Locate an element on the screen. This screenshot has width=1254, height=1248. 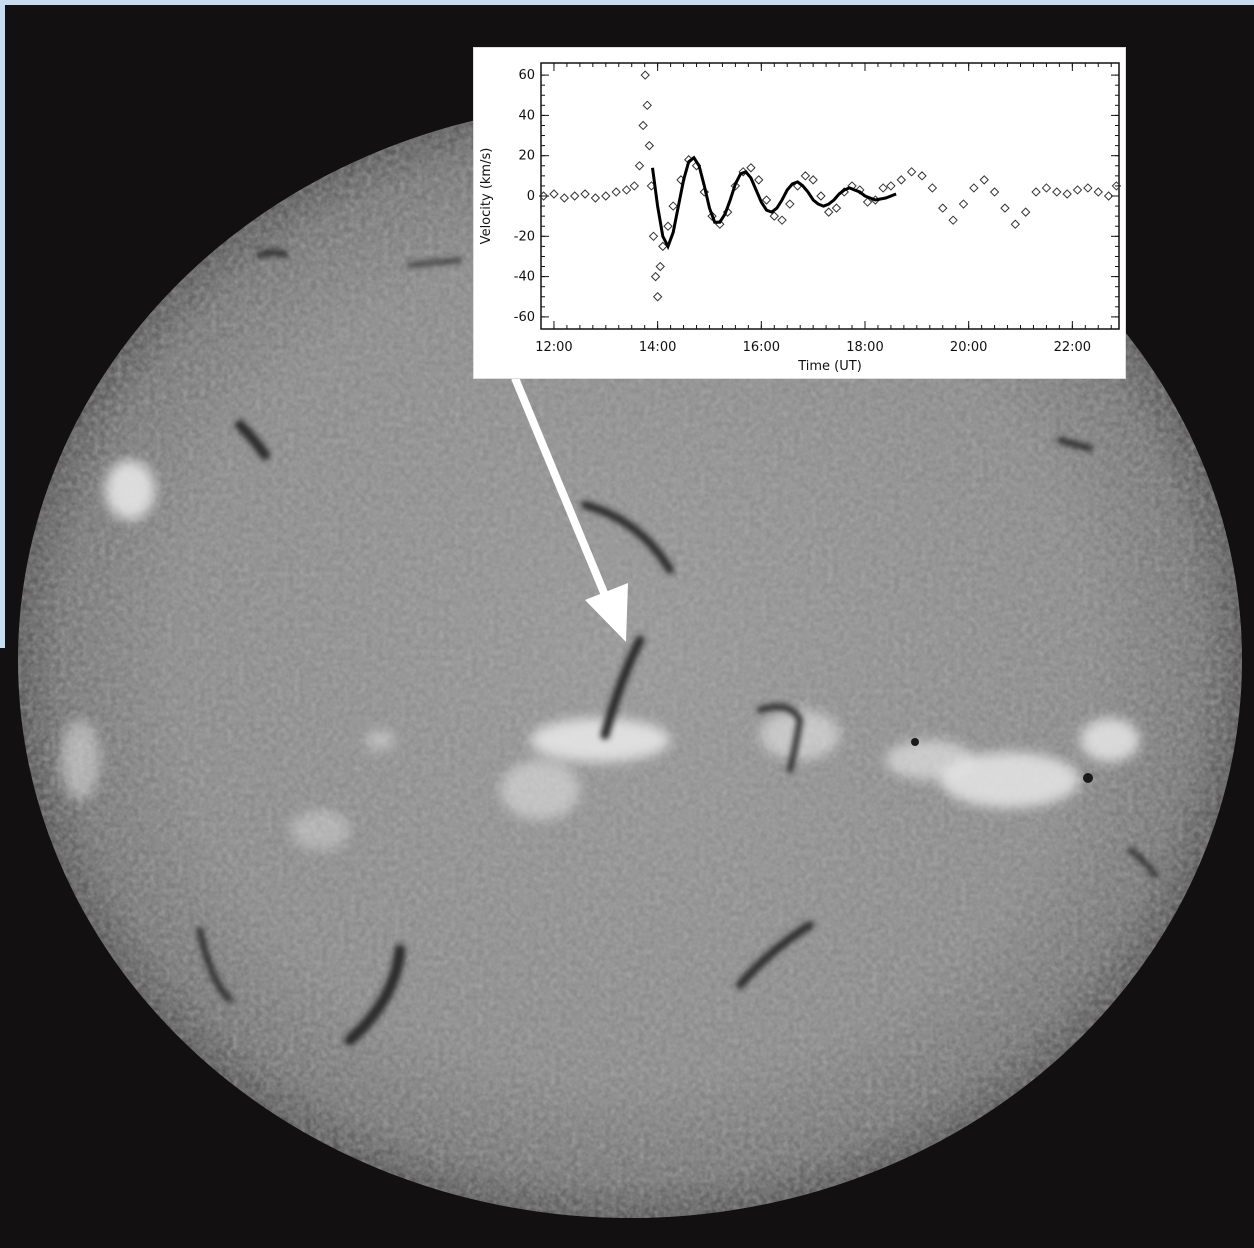
x-tick-label: 18:00 is located at coordinates (864, 347).